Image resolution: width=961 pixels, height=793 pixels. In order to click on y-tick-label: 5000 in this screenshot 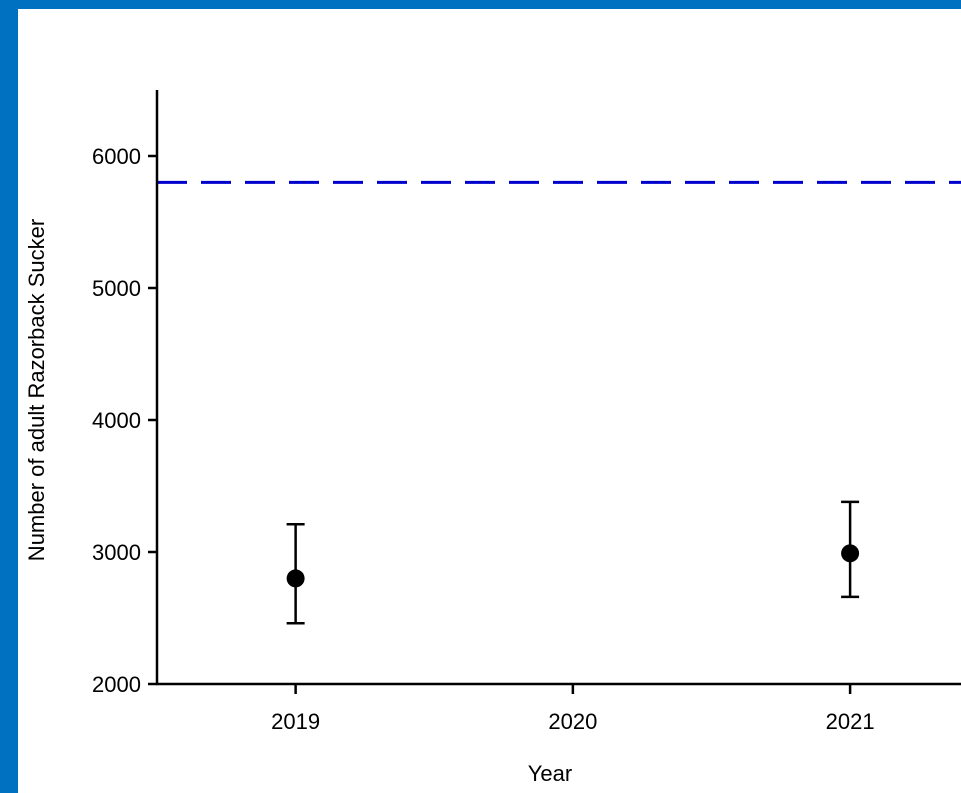, I will do `click(116, 288)`.